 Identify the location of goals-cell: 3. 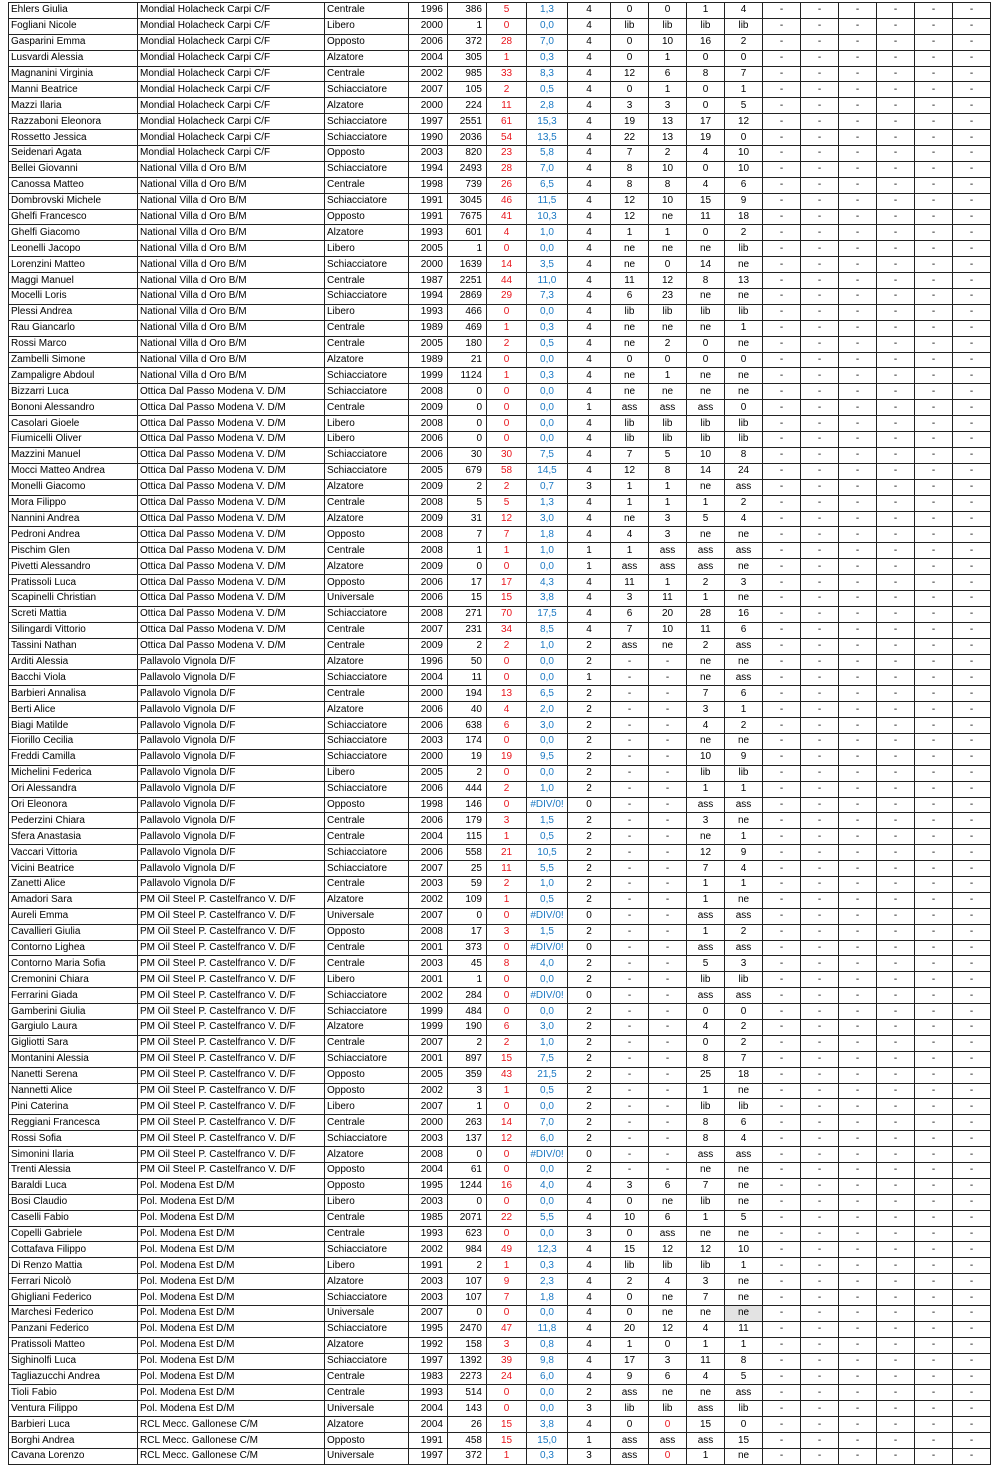
(506, 821).